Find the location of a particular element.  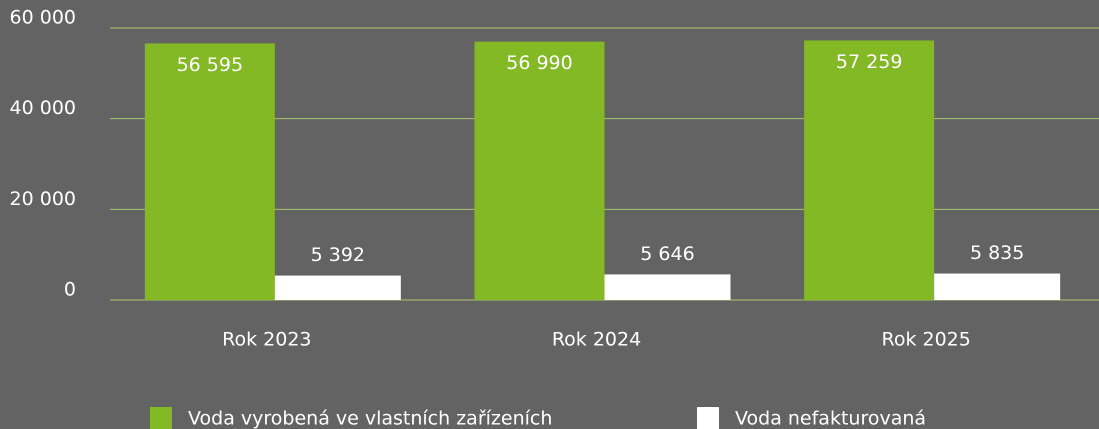

y-tick-label: 60 000 is located at coordinates (43, 18).